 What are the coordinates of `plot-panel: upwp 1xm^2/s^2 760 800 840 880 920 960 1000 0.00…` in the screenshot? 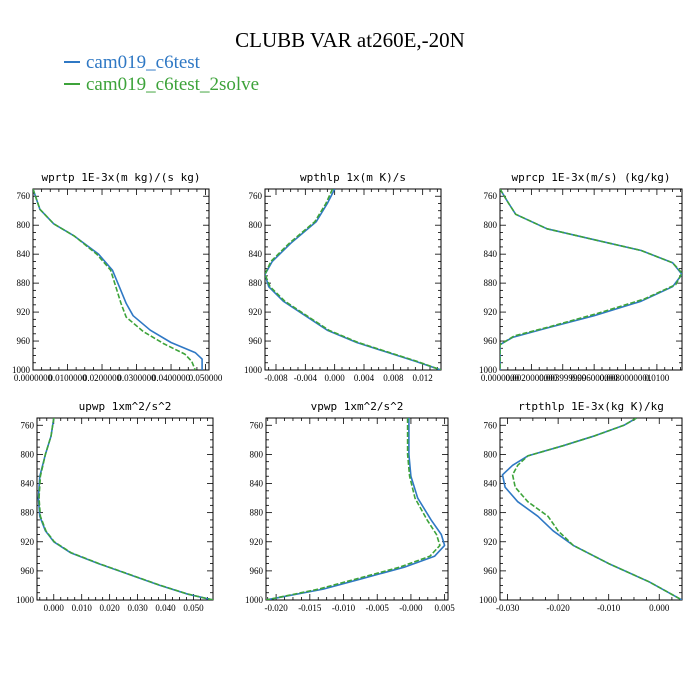 It's located at (115, 506).